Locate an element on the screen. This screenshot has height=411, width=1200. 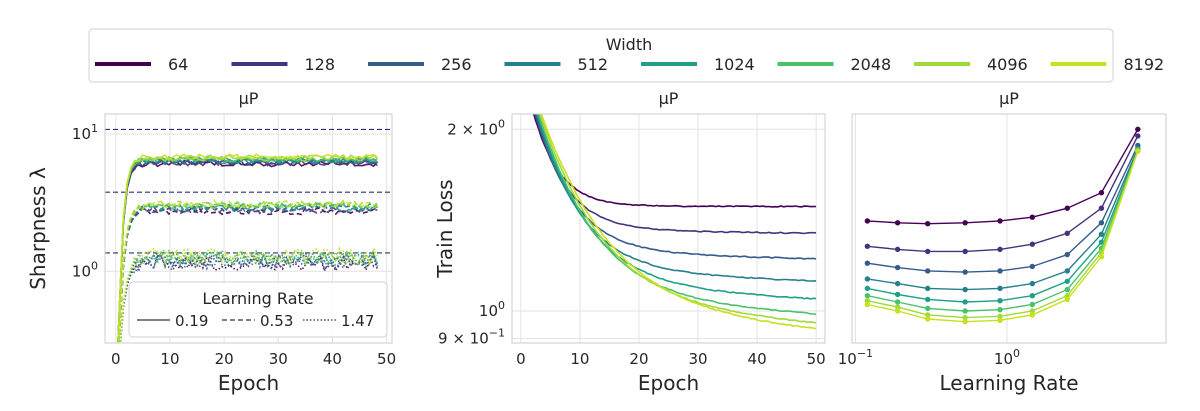
plot-area is located at coordinates (674, 222).